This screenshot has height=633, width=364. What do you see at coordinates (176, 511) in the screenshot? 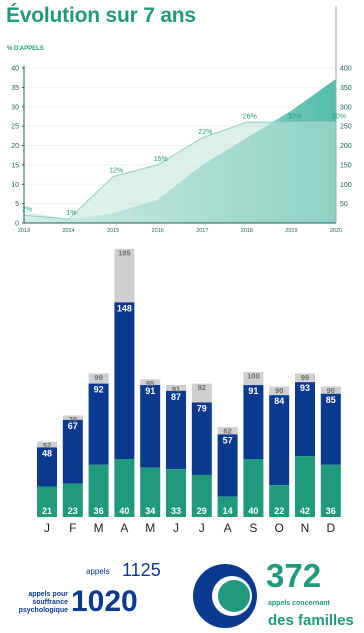
I see `bar-green-label: 33` at bounding box center [176, 511].